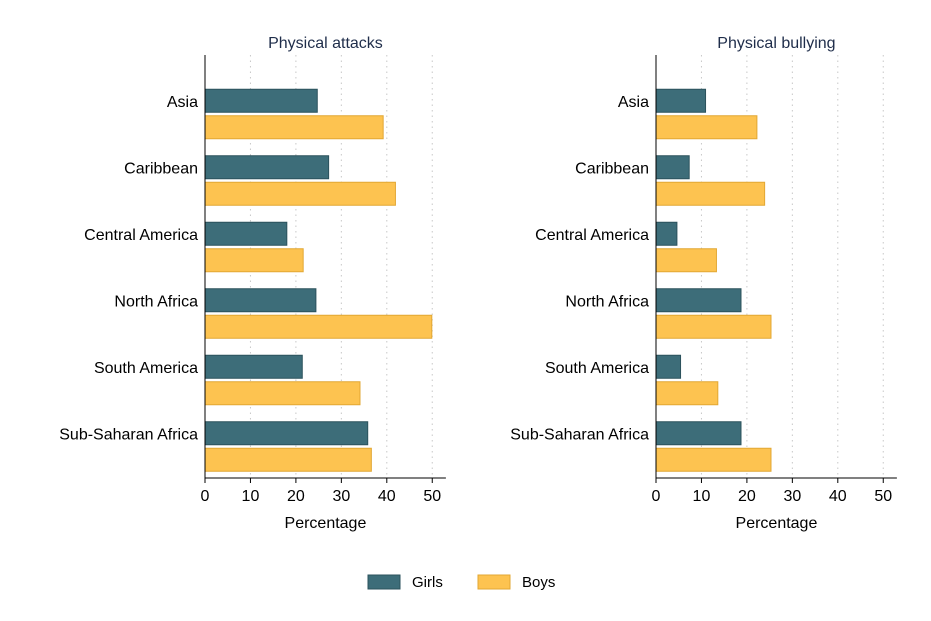 The height and width of the screenshot is (621, 931). Describe the element at coordinates (538, 582) in the screenshot. I see `legend-label: Boys` at that location.